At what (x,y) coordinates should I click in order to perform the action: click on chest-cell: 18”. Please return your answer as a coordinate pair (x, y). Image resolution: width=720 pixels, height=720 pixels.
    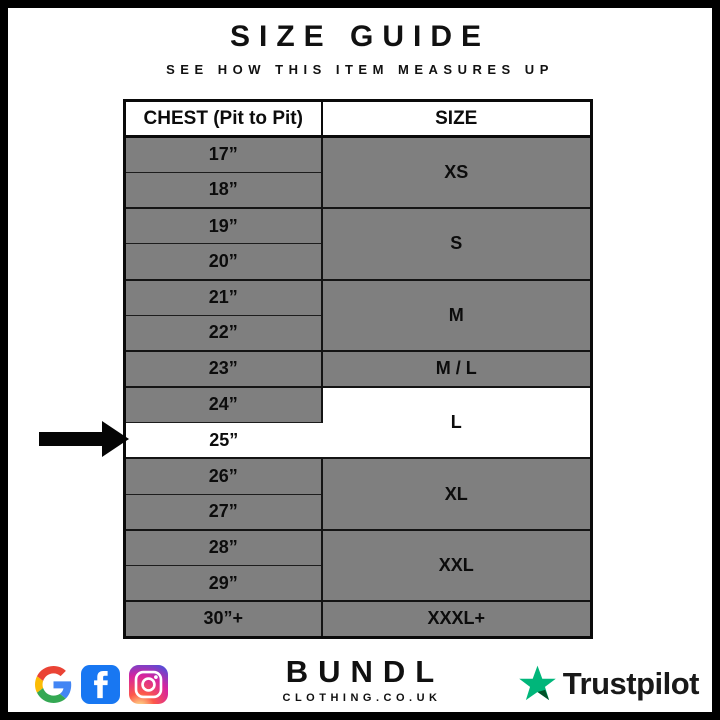
    Looking at the image, I should click on (223, 190).